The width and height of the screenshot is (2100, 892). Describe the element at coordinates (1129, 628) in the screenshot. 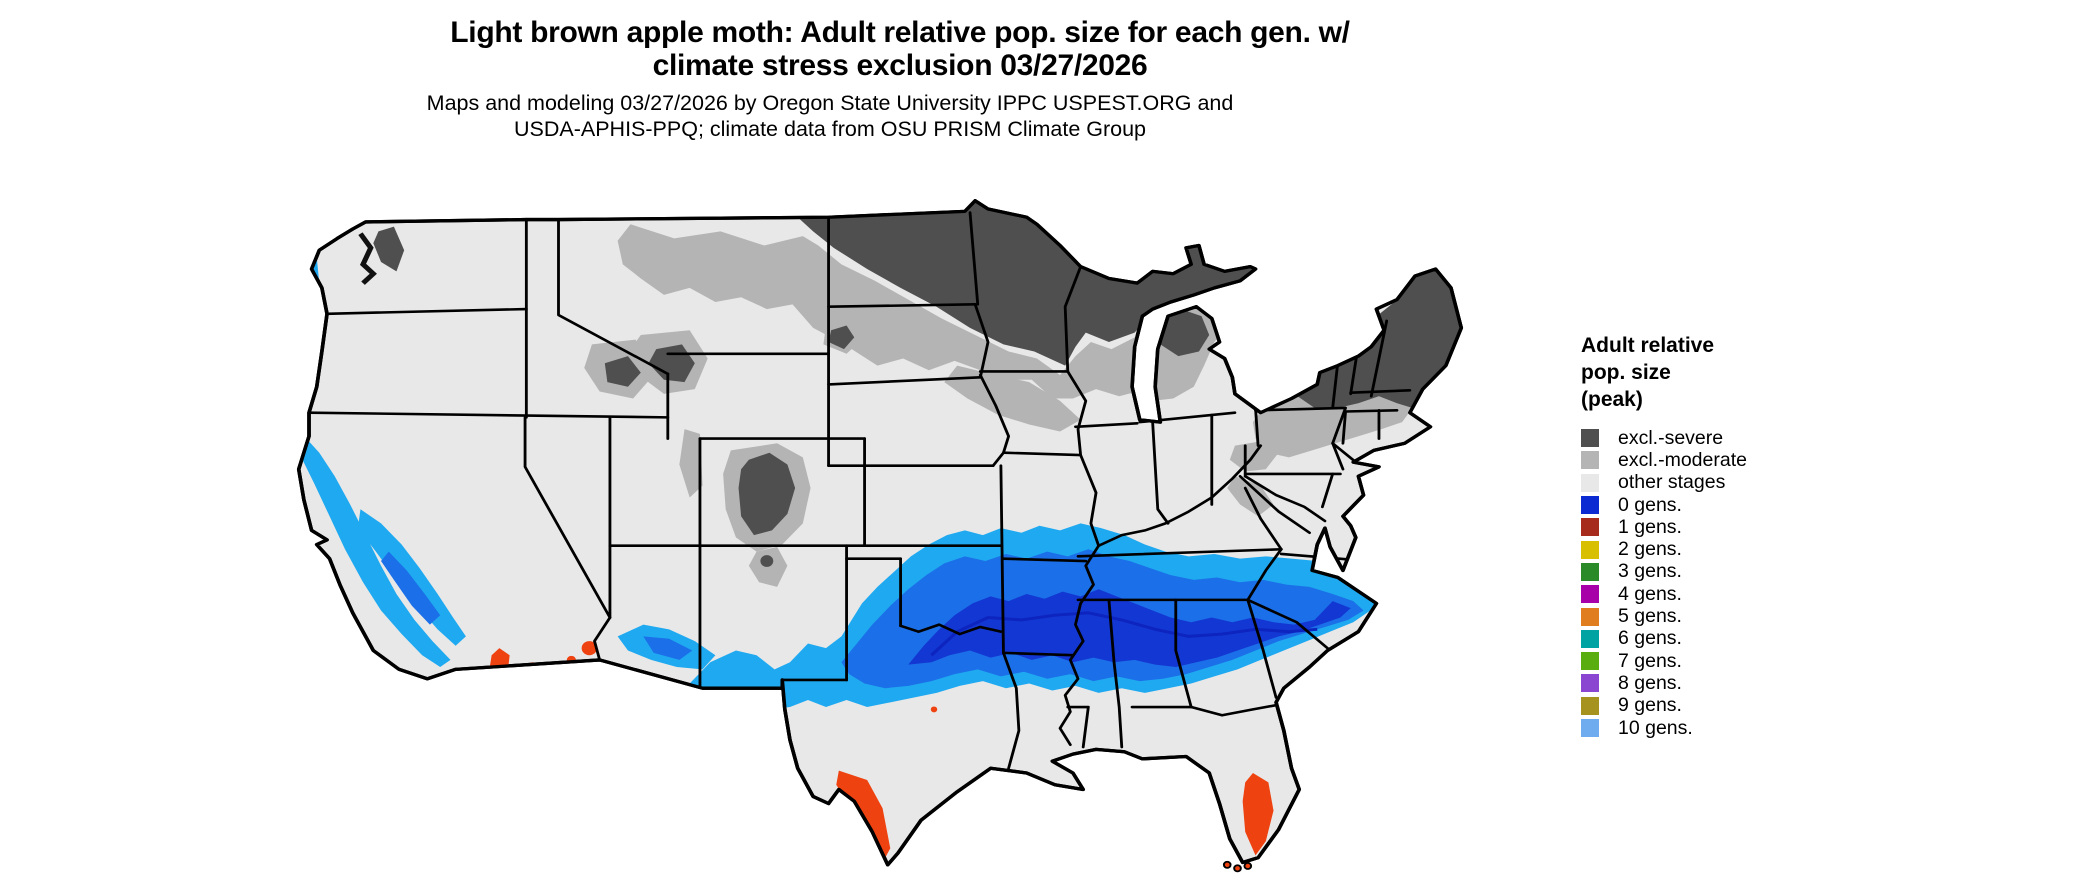

I see `map-layer-blue-dark` at that location.